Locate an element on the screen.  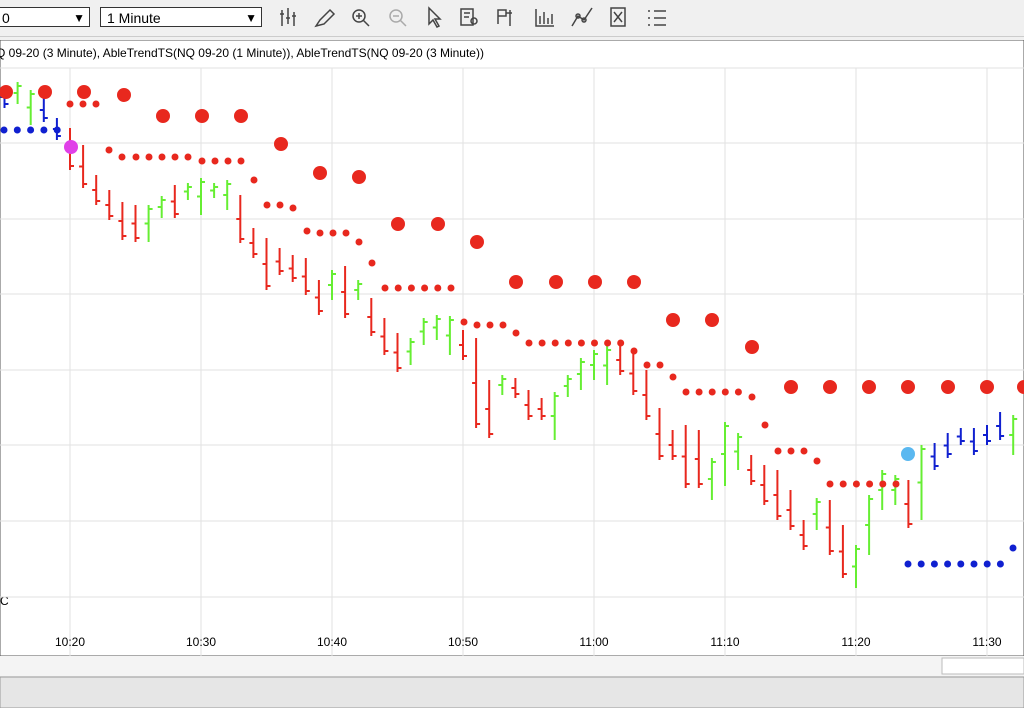
scroll-thumb is located at coordinates (982, 666).